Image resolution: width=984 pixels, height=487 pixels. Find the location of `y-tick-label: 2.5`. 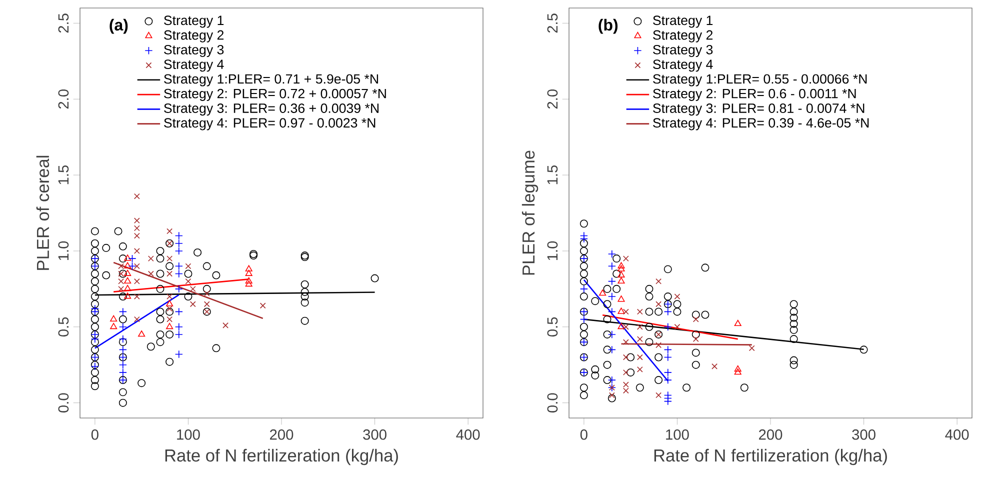

y-tick-label: 2.5 is located at coordinates (552, 23).